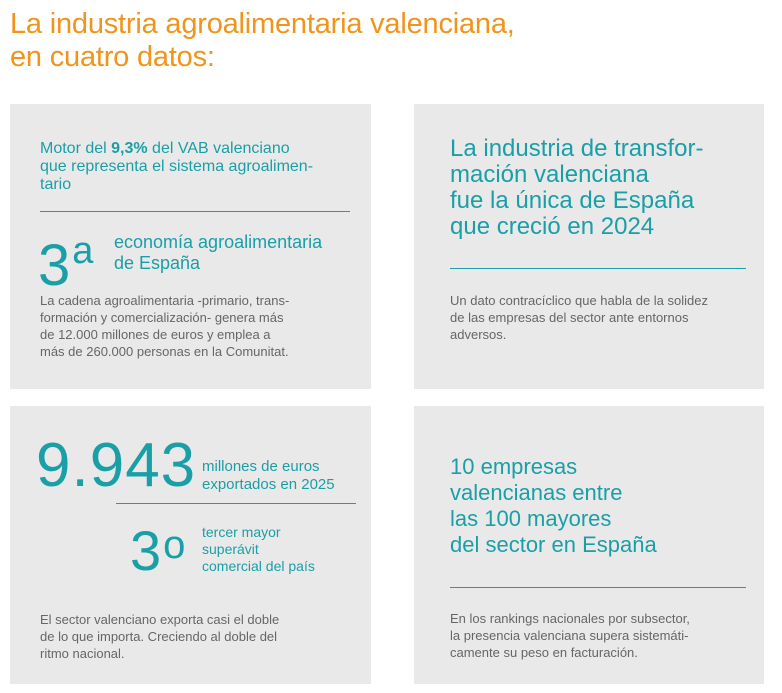 This screenshot has height=693, width=782. Describe the element at coordinates (155, 334) in the screenshot. I see `body-line: de 12.000 millones de euros y emplea a` at that location.